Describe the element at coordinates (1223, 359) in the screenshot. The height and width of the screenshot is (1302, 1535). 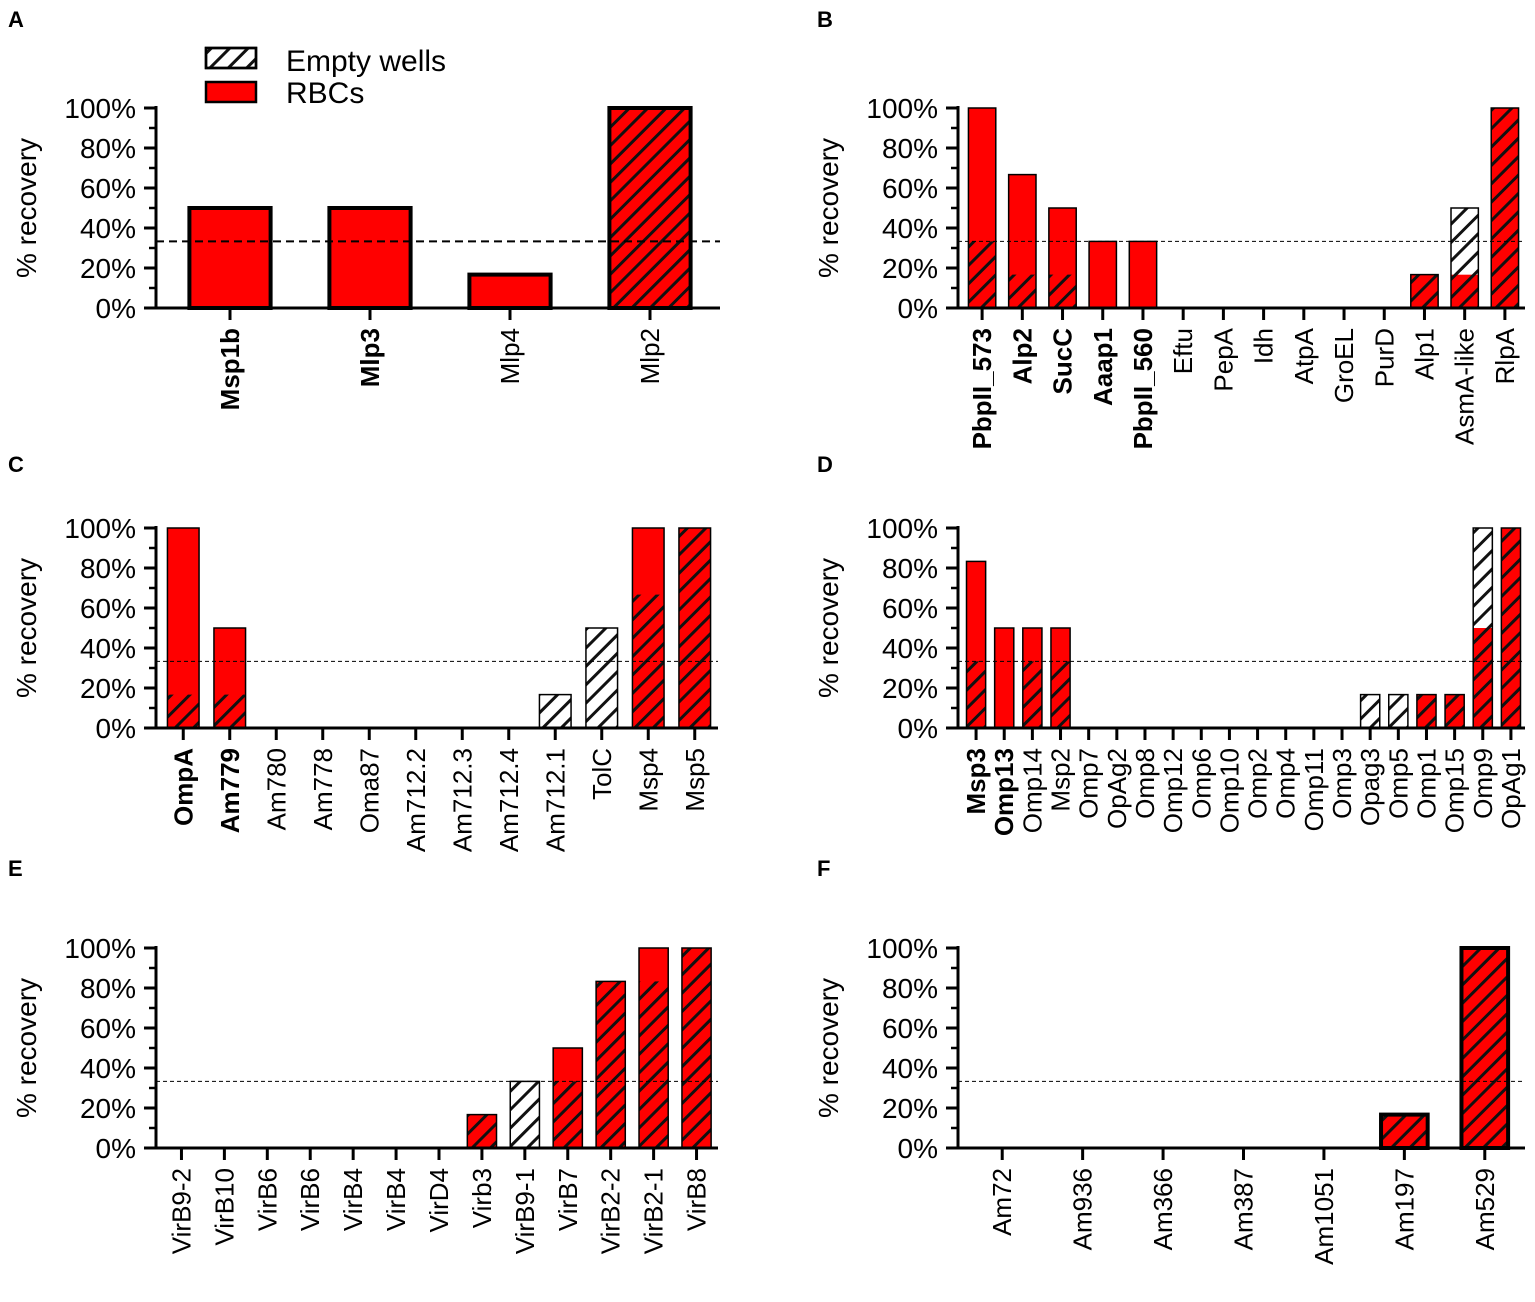
I see `x-category-label: PepA` at that location.